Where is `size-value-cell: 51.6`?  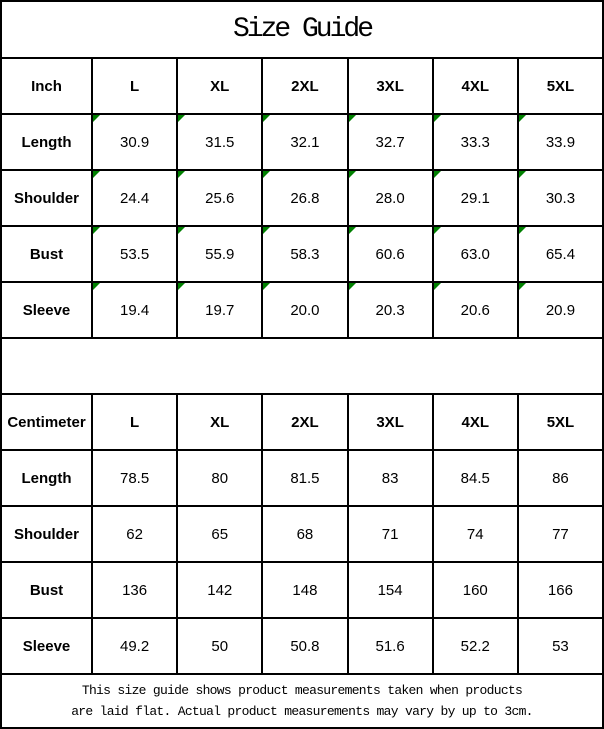
size-value-cell: 51.6 is located at coordinates (391, 646).